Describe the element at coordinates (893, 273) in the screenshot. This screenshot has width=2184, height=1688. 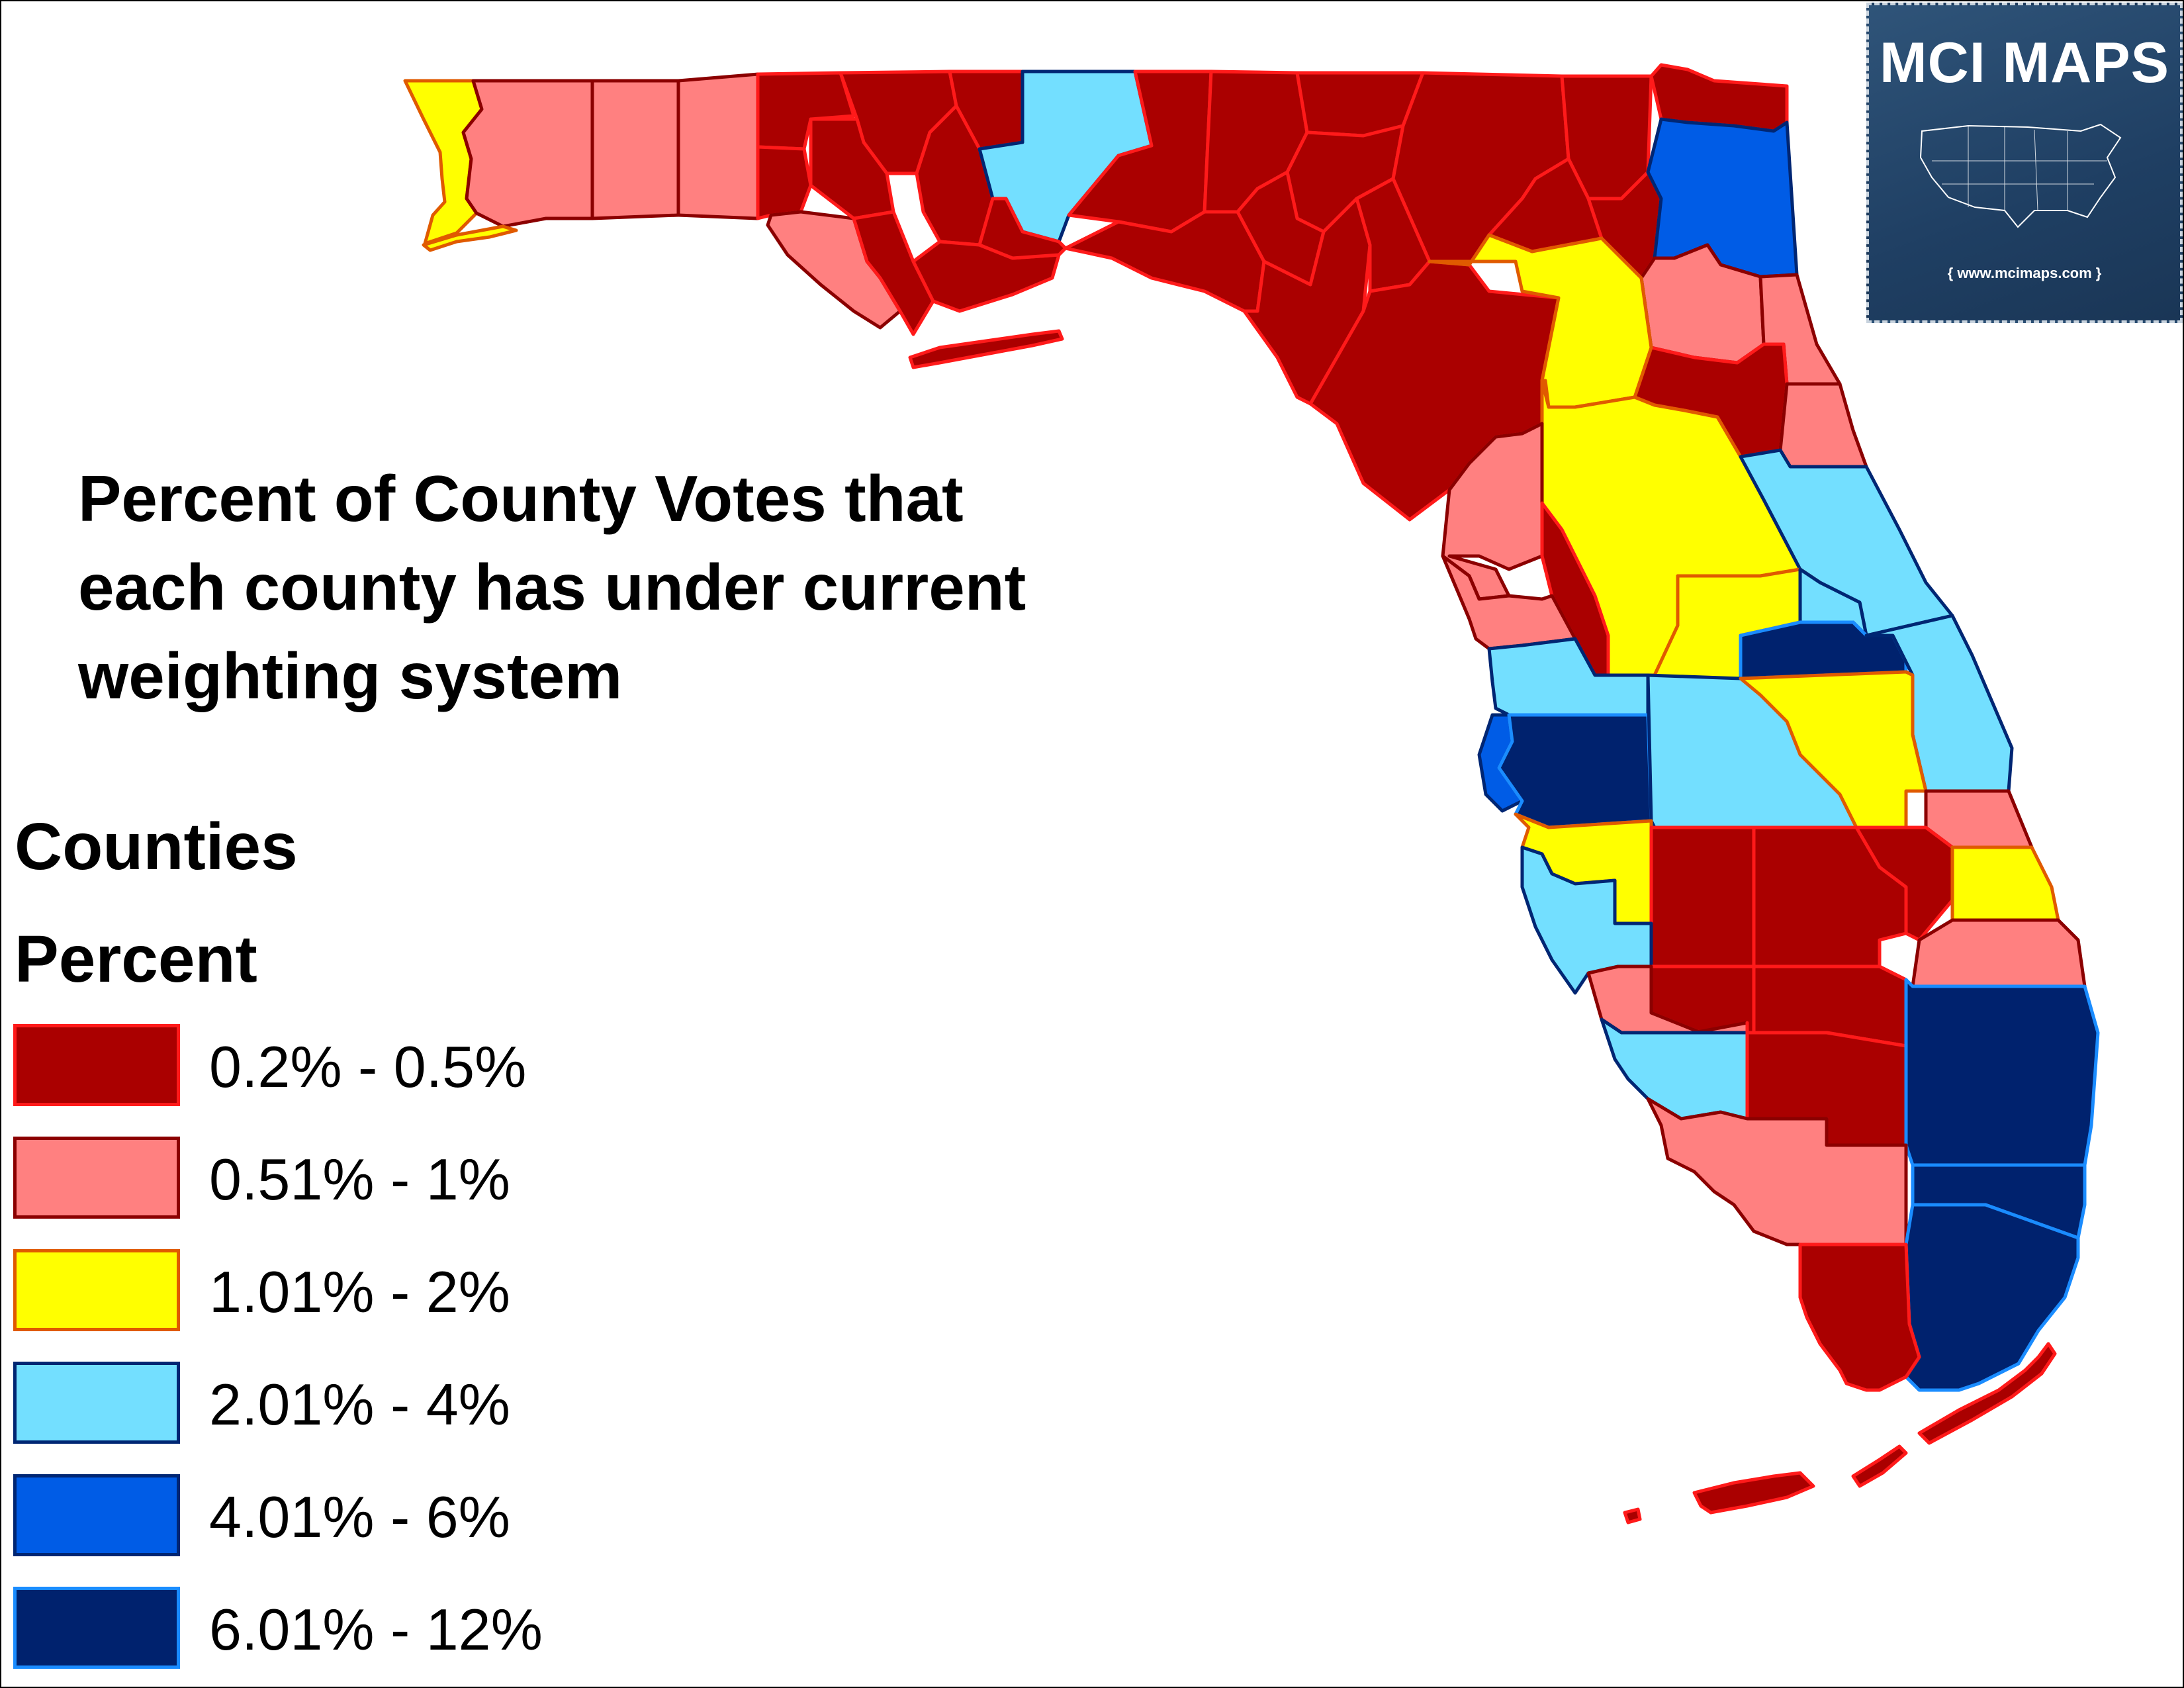
I see `county-gulf` at that location.